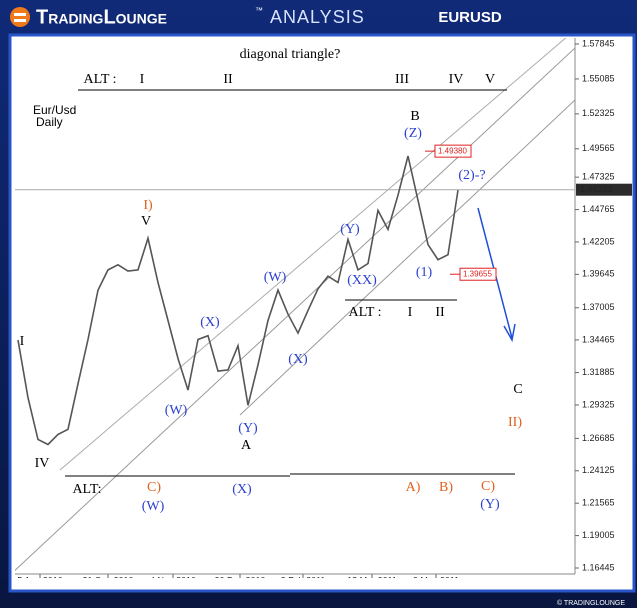  Describe the element at coordinates (598, 372) in the screenshot. I see `y-tick-label: 1.31885` at that location.